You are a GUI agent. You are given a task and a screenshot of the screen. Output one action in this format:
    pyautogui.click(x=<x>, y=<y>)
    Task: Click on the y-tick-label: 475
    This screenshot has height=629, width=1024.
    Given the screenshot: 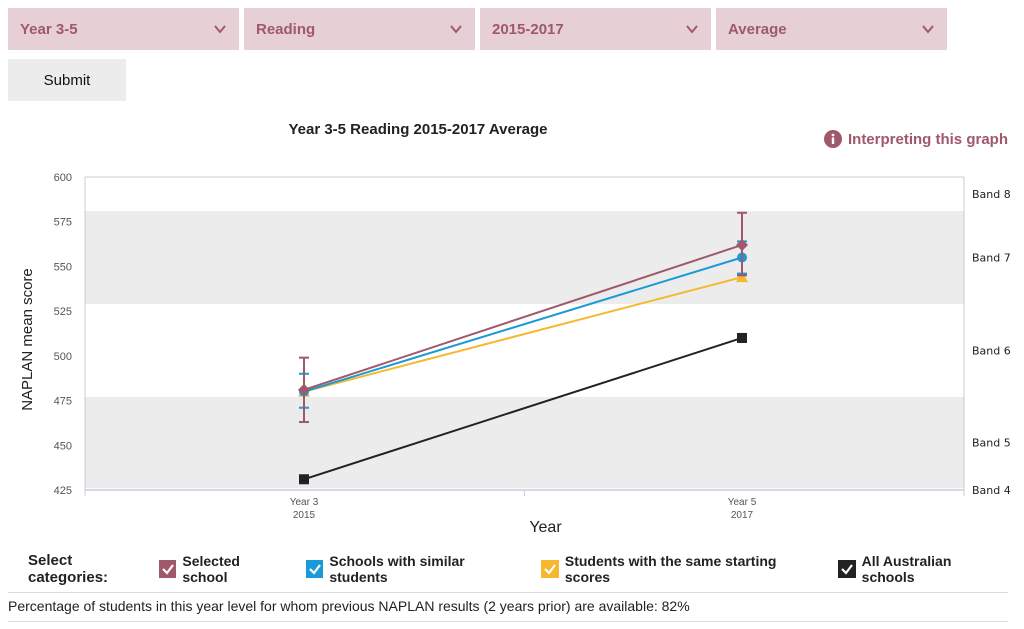 What is the action you would take?
    pyautogui.click(x=63, y=402)
    